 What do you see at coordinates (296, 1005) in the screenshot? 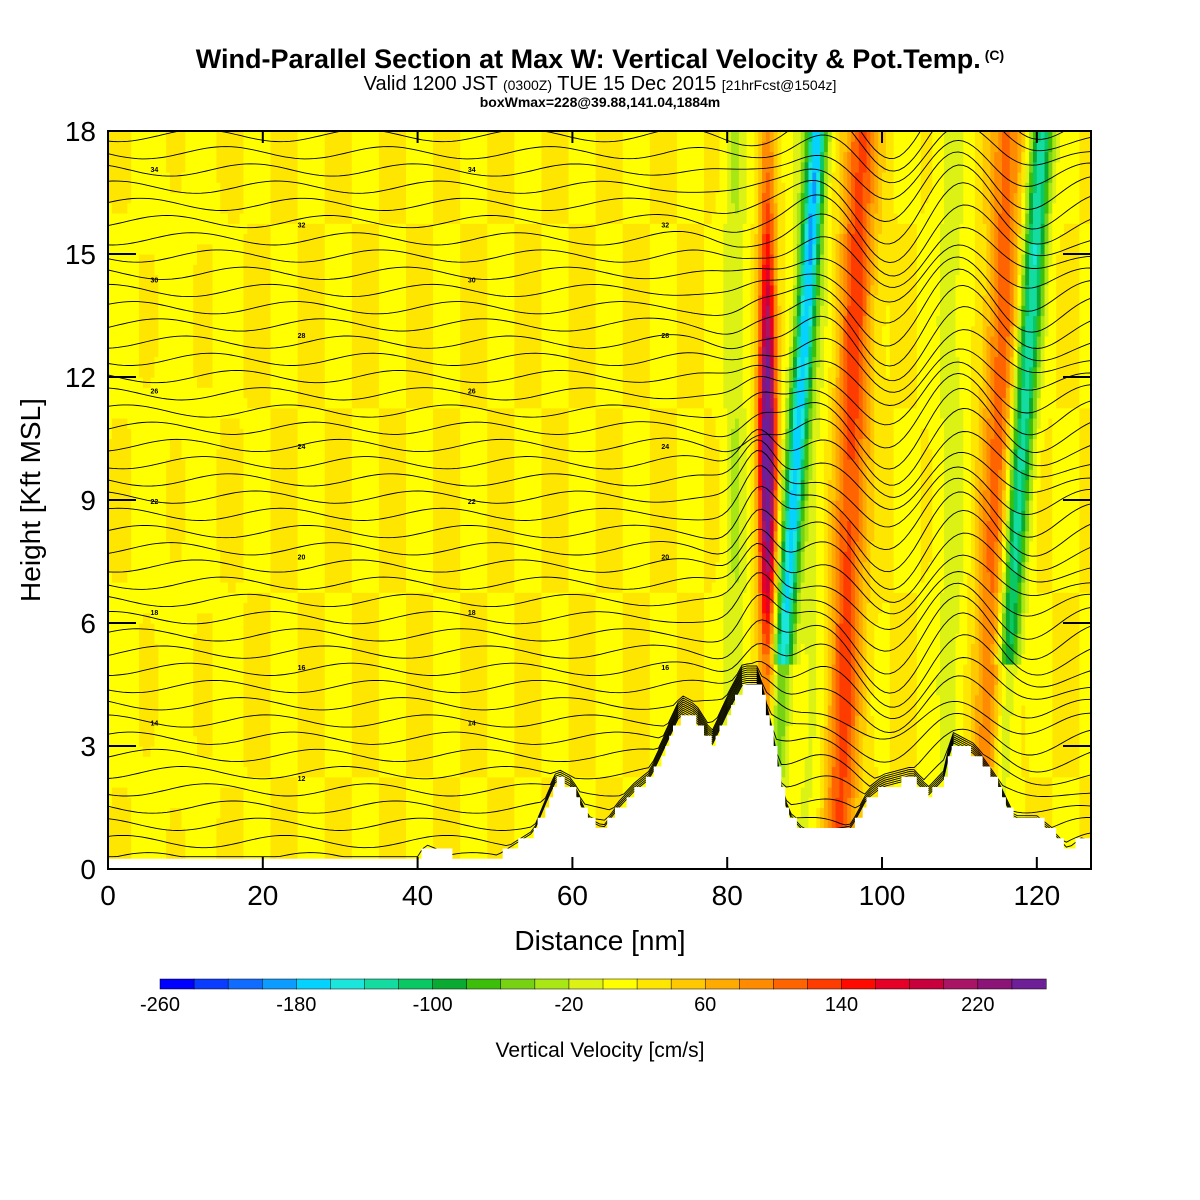
I see `colorbar-label: -180` at bounding box center [296, 1005].